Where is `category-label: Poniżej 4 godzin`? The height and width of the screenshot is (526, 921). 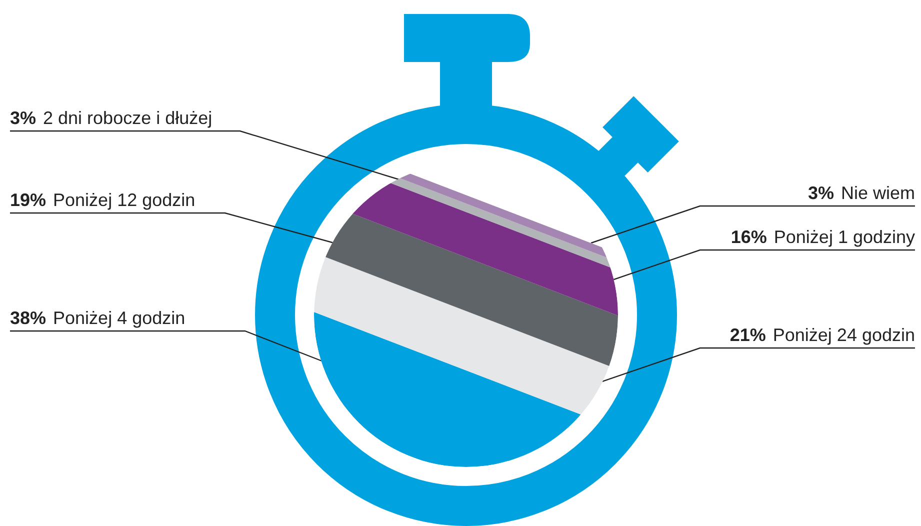
category-label: Poniżej 4 godzin is located at coordinates (119, 318).